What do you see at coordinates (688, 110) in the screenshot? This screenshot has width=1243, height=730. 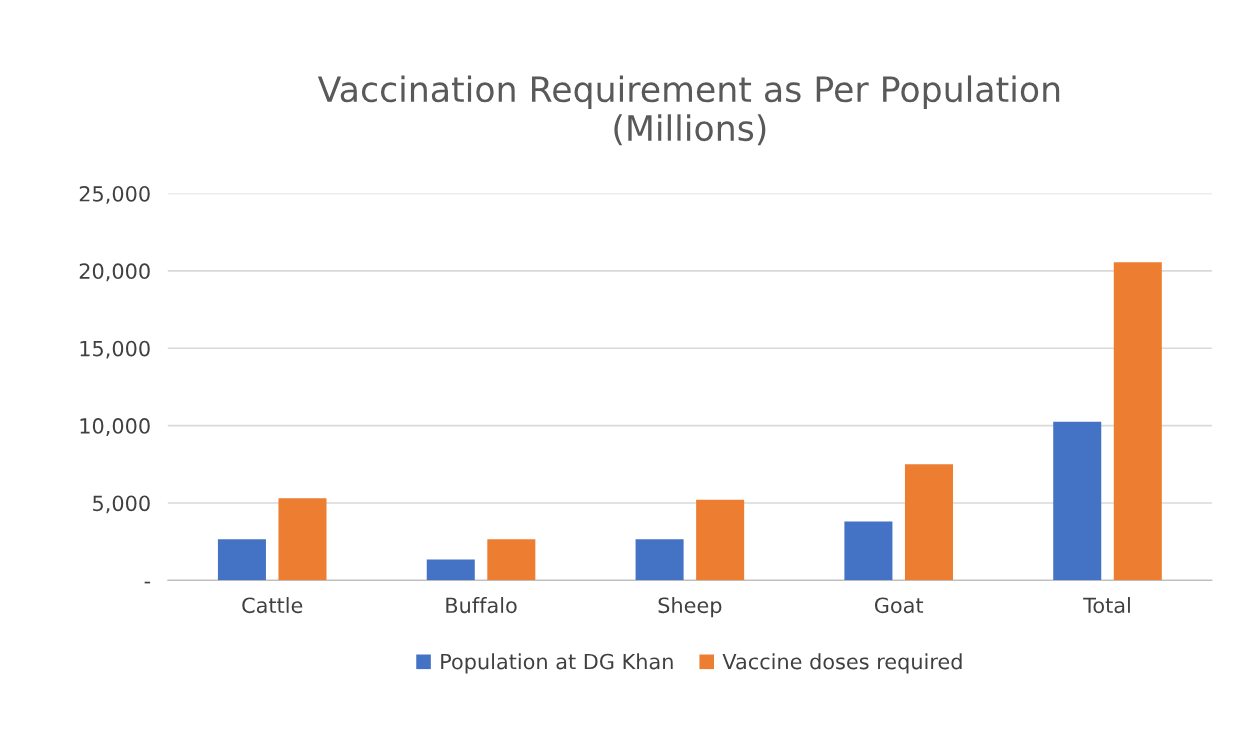 I see `chart-title: Vaccination Requirement as Per Population (Millions)` at bounding box center [688, 110].